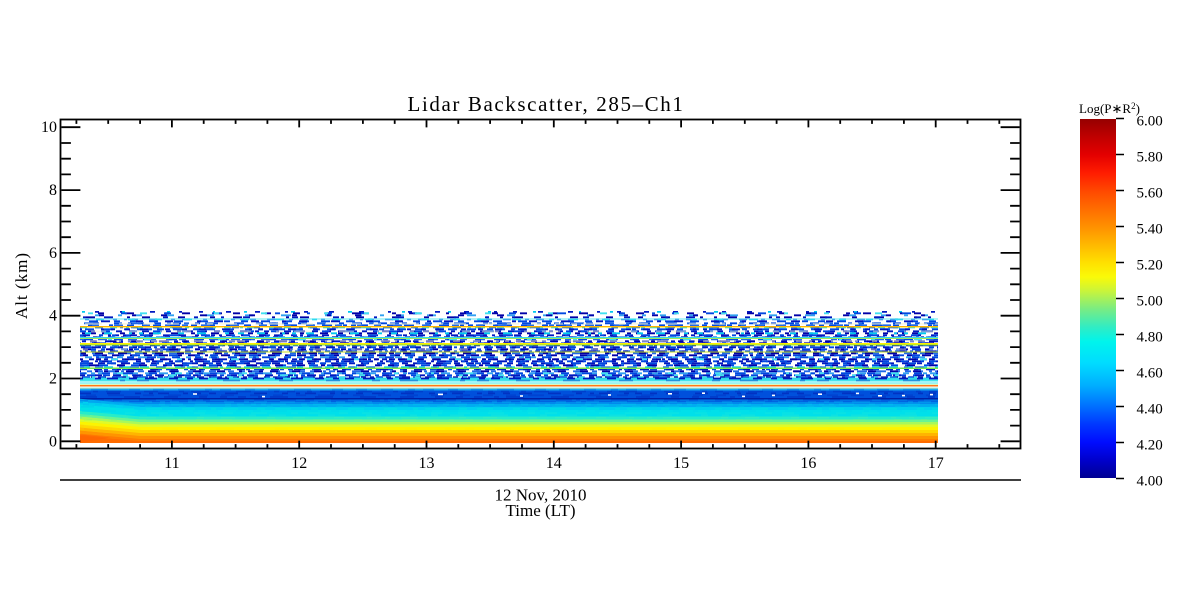 Image resolution: width=1200 pixels, height=600 pixels. I want to click on svg-text: 5.80, so click(1150, 158).